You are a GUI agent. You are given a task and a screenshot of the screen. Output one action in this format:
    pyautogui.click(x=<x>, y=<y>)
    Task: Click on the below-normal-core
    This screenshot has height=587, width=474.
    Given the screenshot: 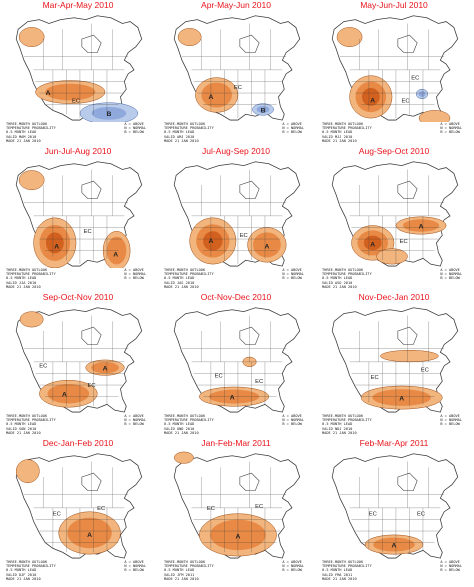 What is the action you would take?
    pyautogui.click(x=109, y=113)
    